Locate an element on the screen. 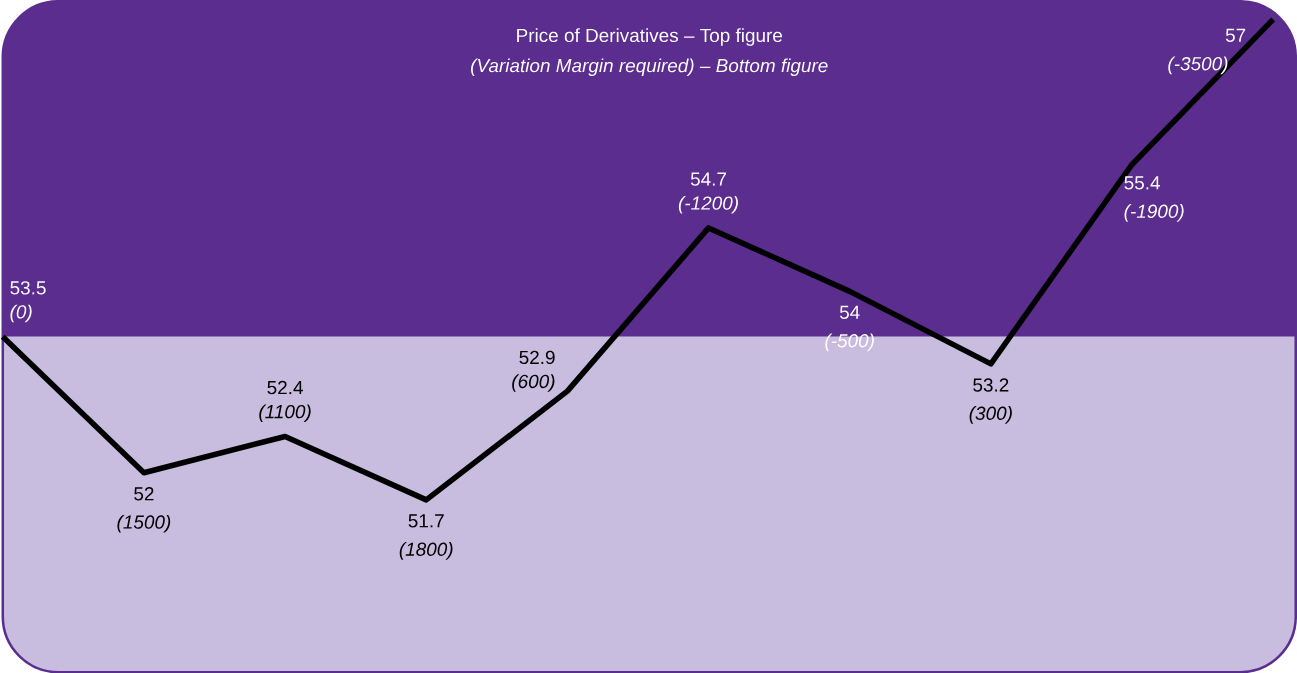  annotation: (300) is located at coordinates (990, 414).